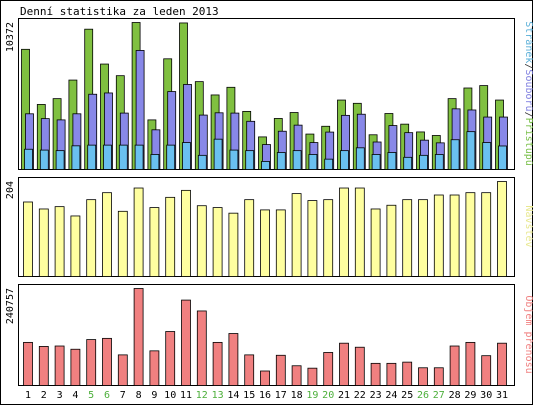  Describe the element at coordinates (59, 365) in the screenshot. I see `bar-traffic-Objem přenosu-day-3` at that location.